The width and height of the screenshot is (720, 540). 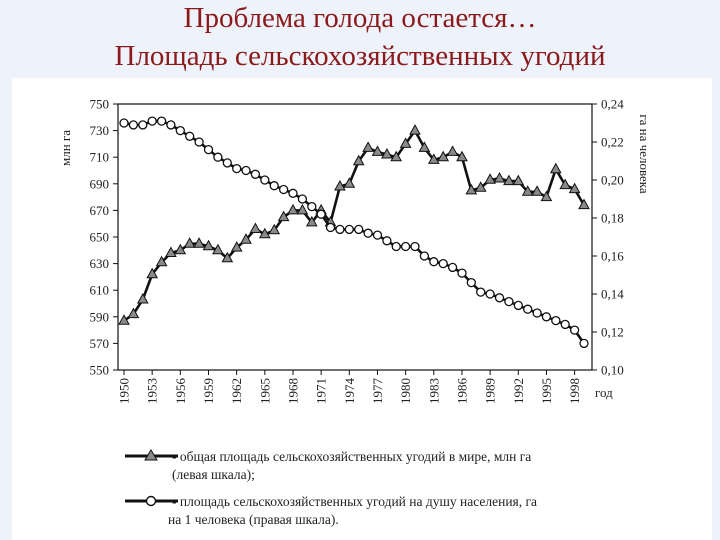 What do you see at coordinates (433, 391) in the screenshot?
I see `x-tick-label: 1983` at bounding box center [433, 391].